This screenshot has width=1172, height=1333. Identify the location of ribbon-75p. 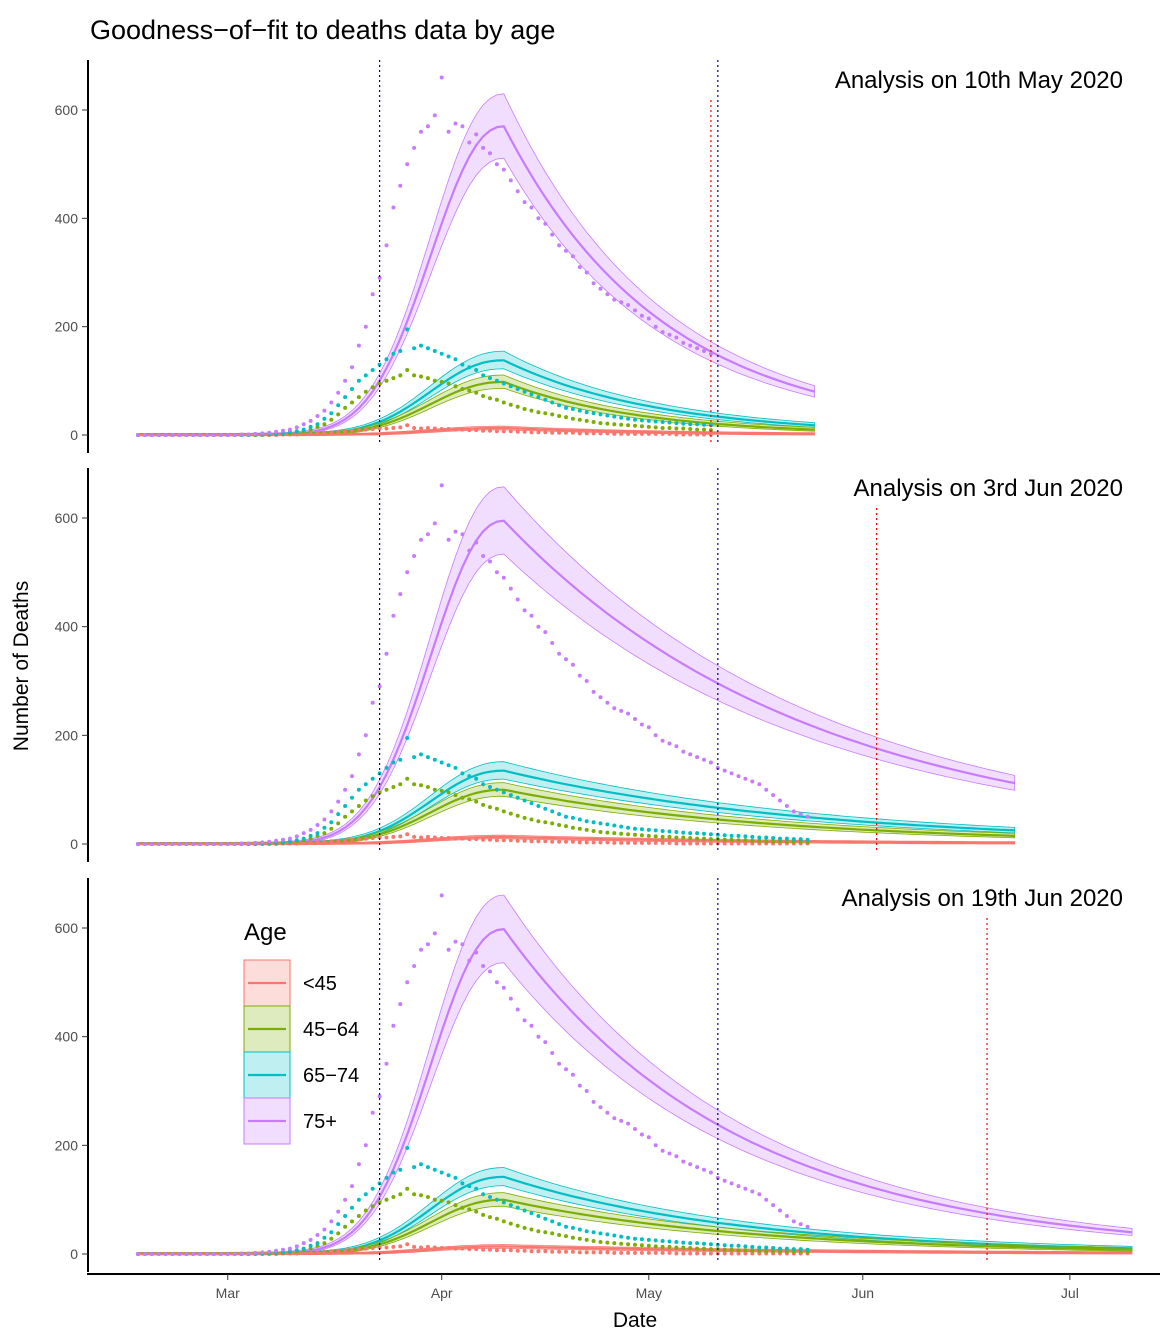
(476, 264).